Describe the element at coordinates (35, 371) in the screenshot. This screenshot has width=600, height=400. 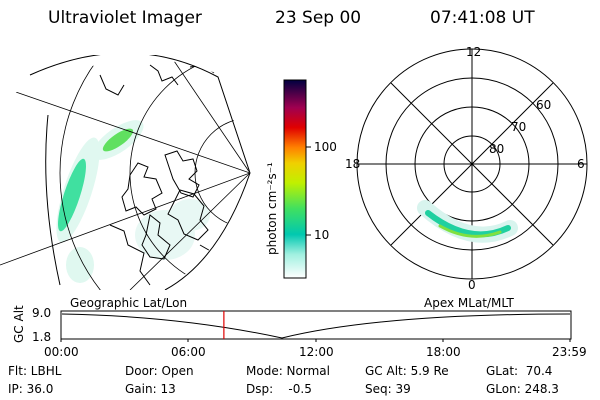
I see `filter-info: Flt: LBHL` at that location.